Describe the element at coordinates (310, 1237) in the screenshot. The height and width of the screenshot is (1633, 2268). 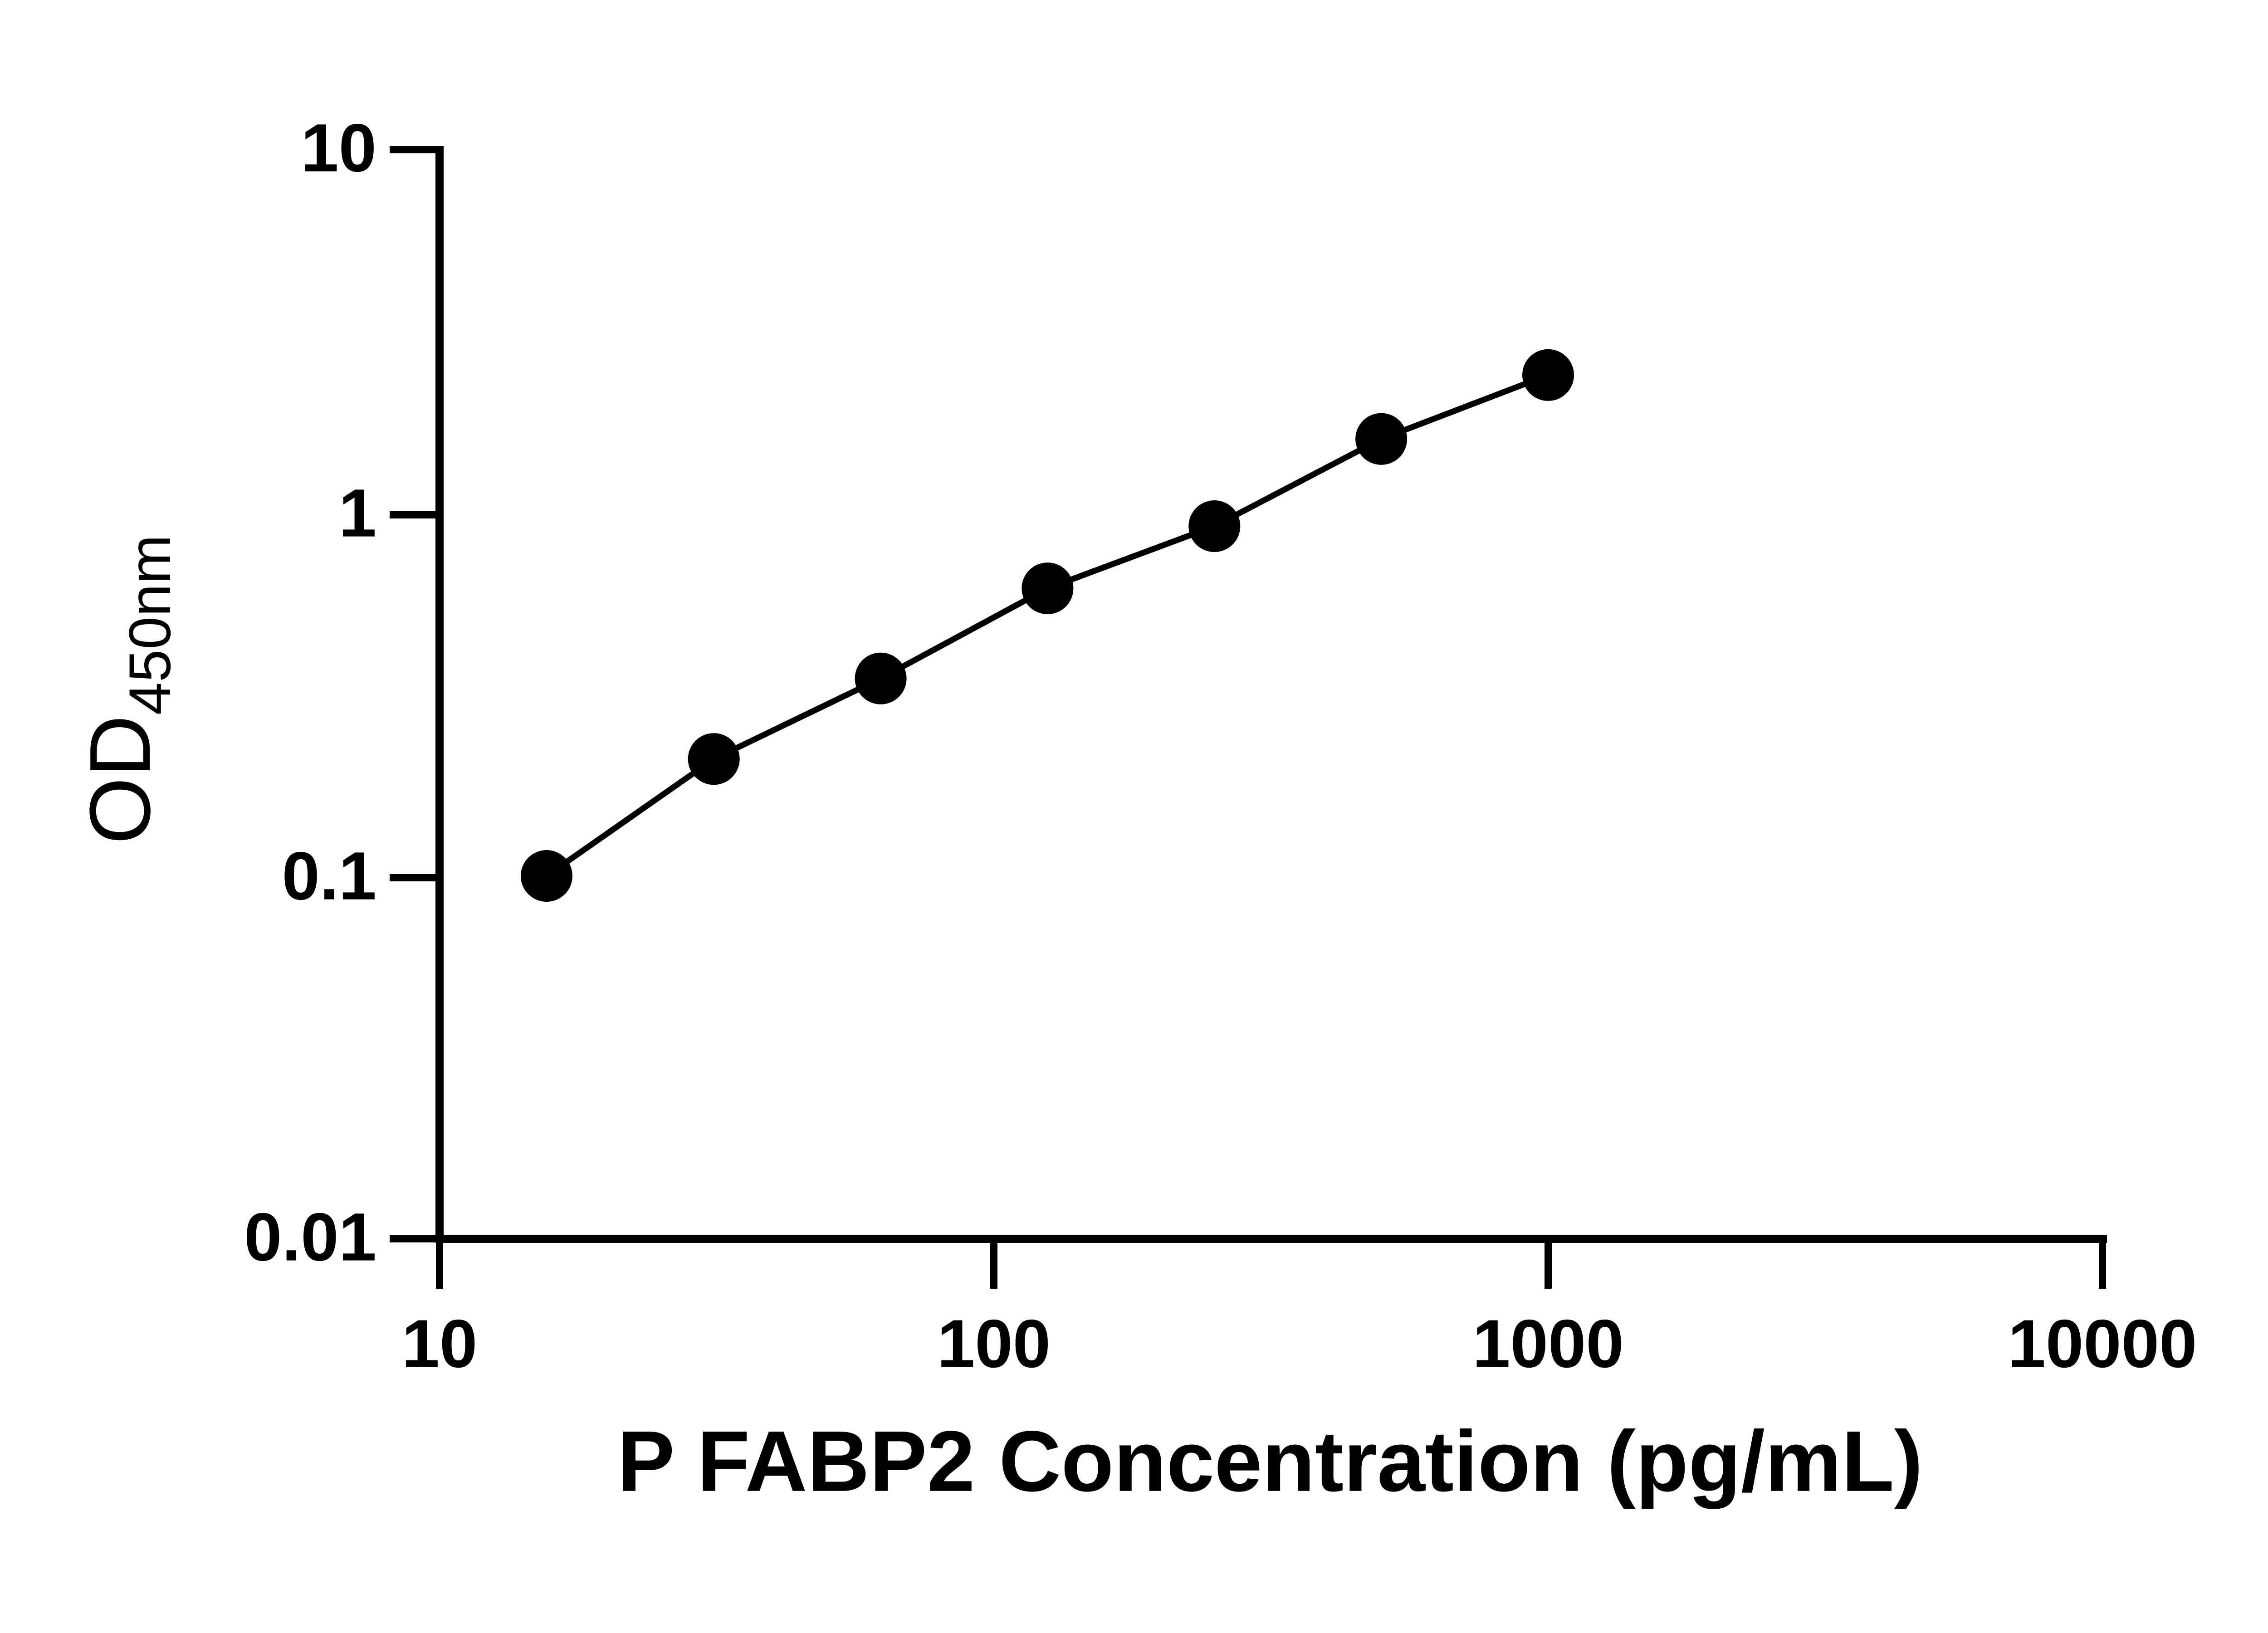
I see `y-tick-label-0-01: 0.01` at that location.